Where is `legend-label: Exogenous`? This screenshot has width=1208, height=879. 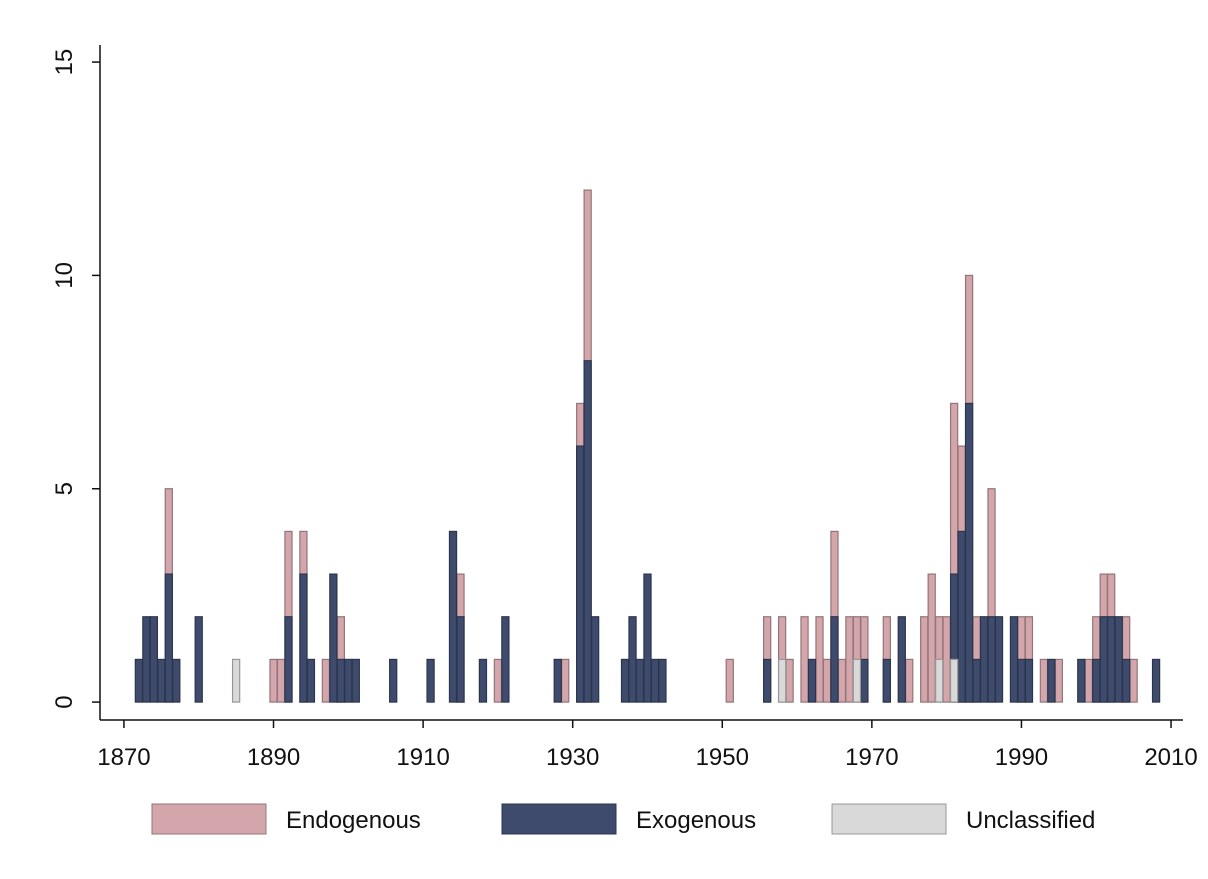 legend-label: Exogenous is located at coordinates (696, 820).